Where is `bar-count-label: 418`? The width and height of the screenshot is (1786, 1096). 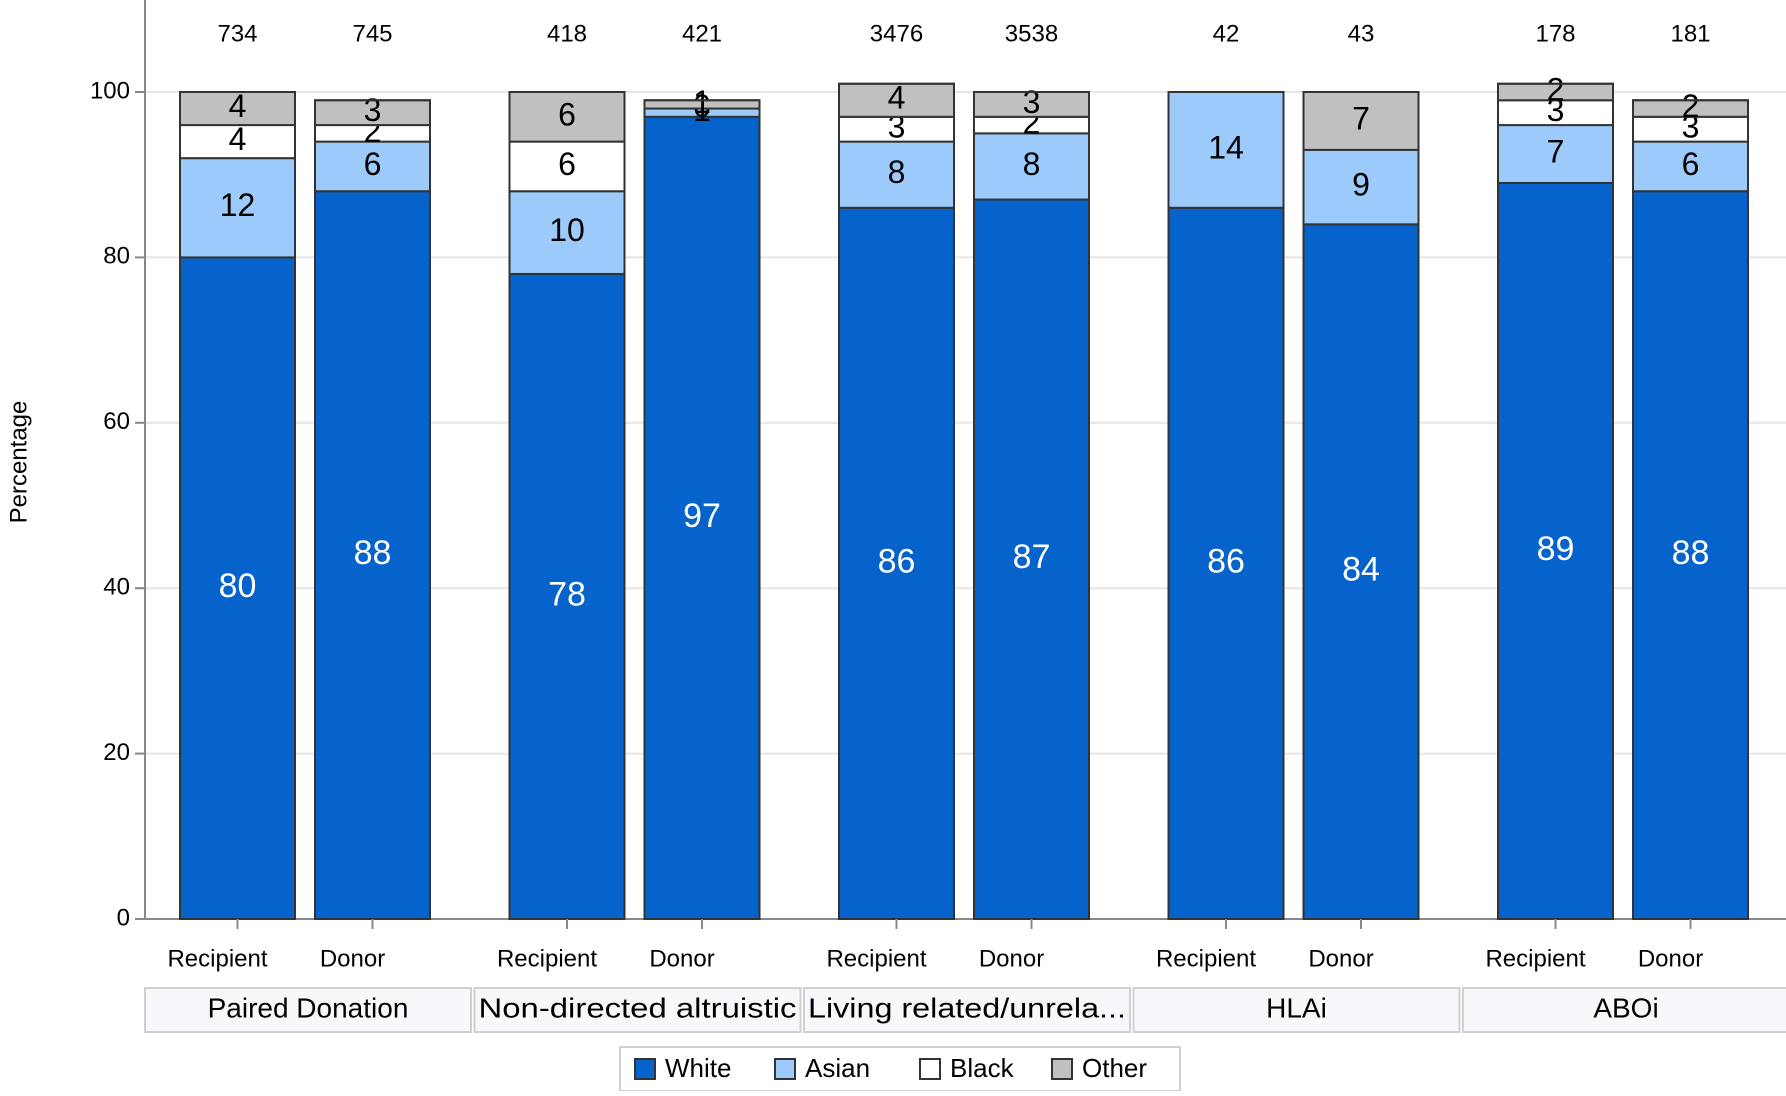 bar-count-label: 418 is located at coordinates (567, 33).